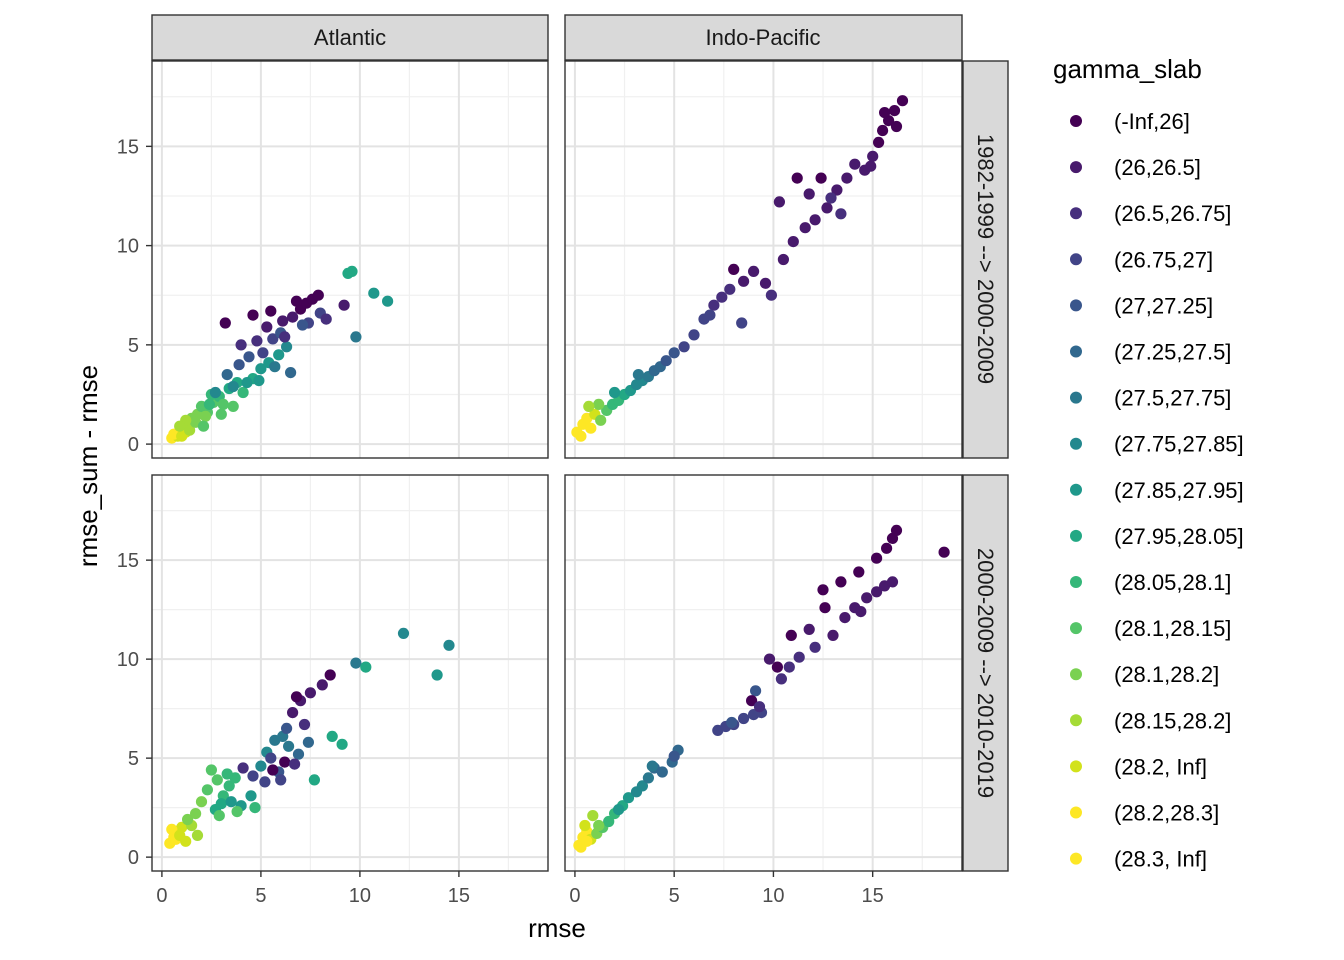 This screenshot has height=960, width=1344. What do you see at coordinates (557, 928) in the screenshot?
I see `x-axis-title: rmse` at bounding box center [557, 928].